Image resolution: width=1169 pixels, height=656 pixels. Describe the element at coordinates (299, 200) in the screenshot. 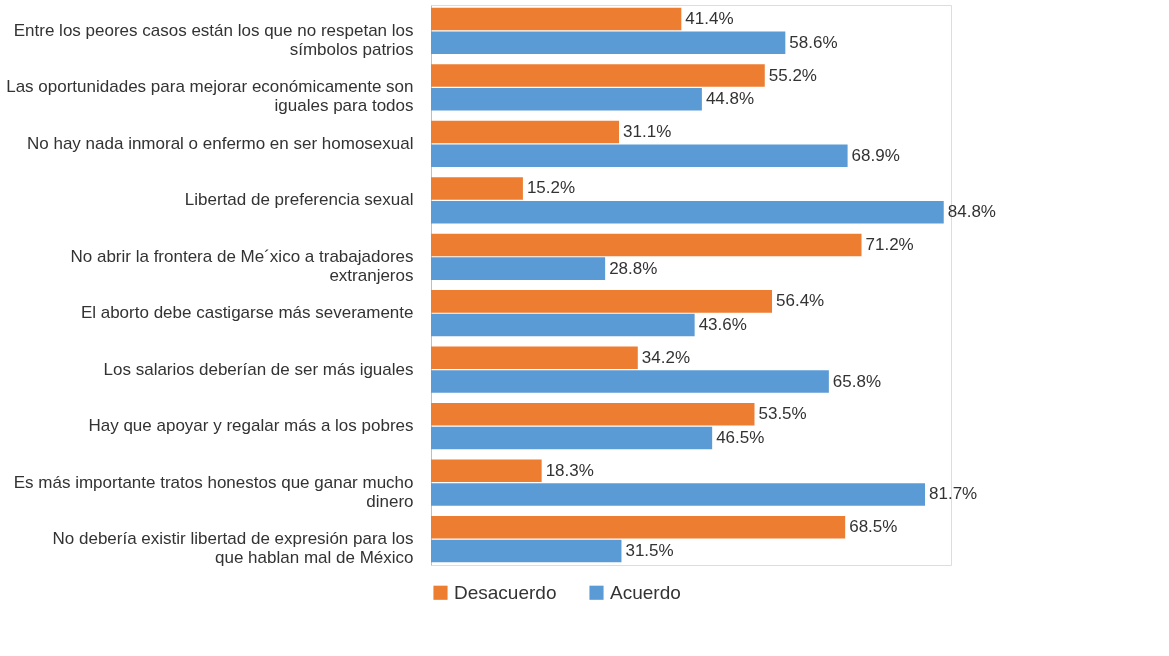

I see `y-tick-label: Libertad de preferencia sexual` at that location.